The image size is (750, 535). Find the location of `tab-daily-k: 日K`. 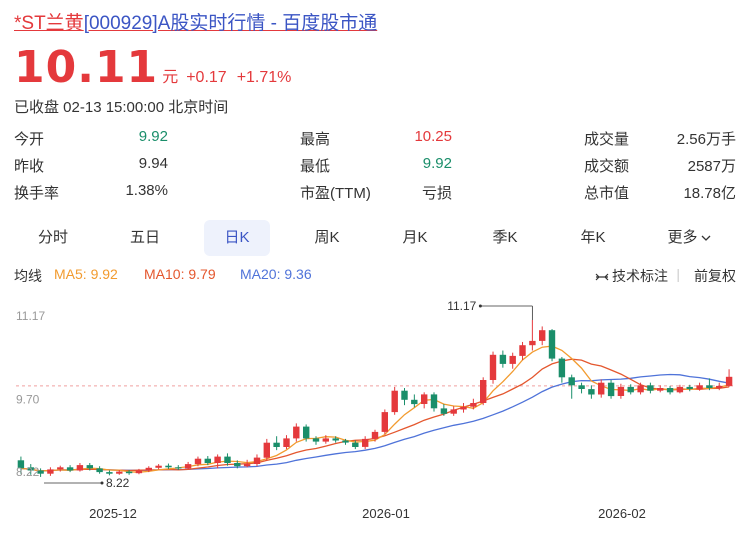

tab-daily-k: 日K is located at coordinates (237, 238).